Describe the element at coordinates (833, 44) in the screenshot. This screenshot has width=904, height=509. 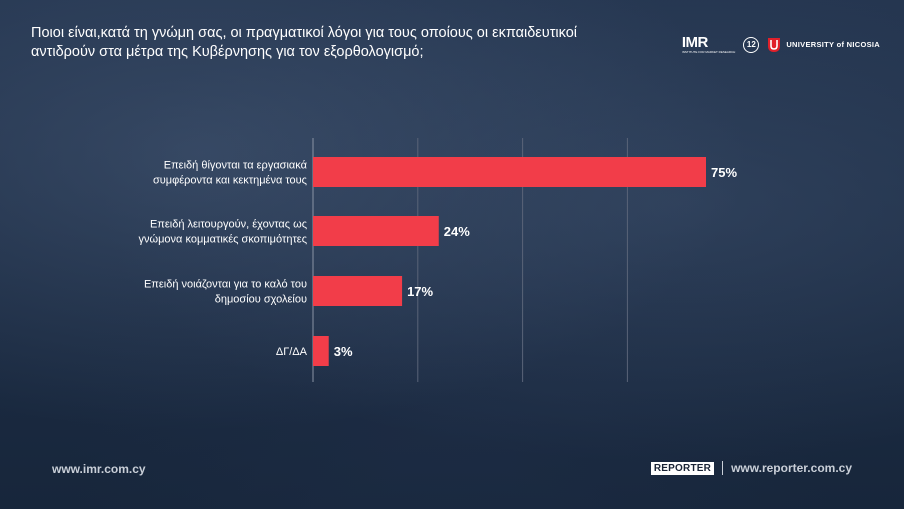
I see `university-name: UNIVERSITY of NICOSIA` at that location.